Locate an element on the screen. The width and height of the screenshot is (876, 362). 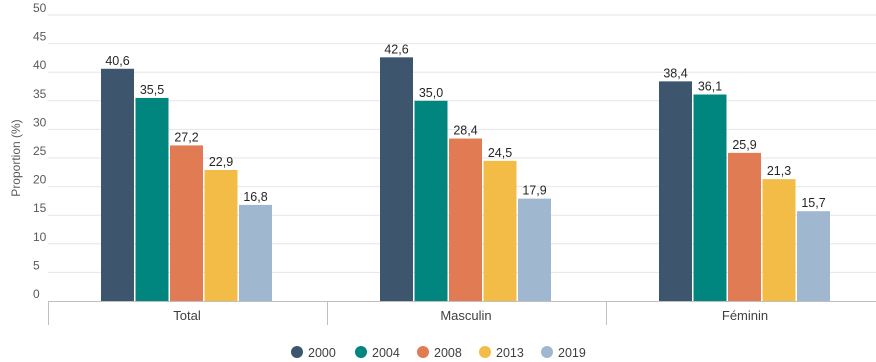
bar-masculin-2013 is located at coordinates (500, 230).